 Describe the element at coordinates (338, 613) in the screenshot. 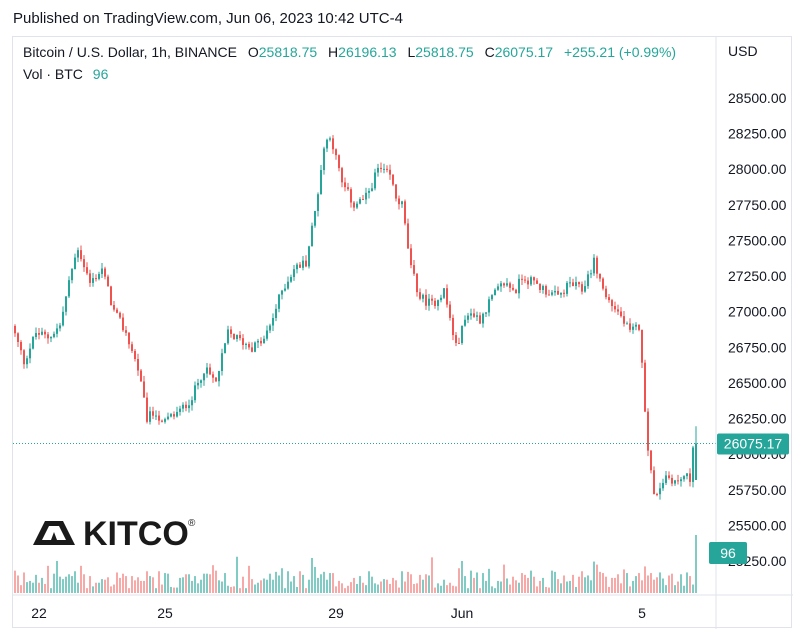

I see `time-axis-ticks: 22 25 29 Jun 5` at that location.